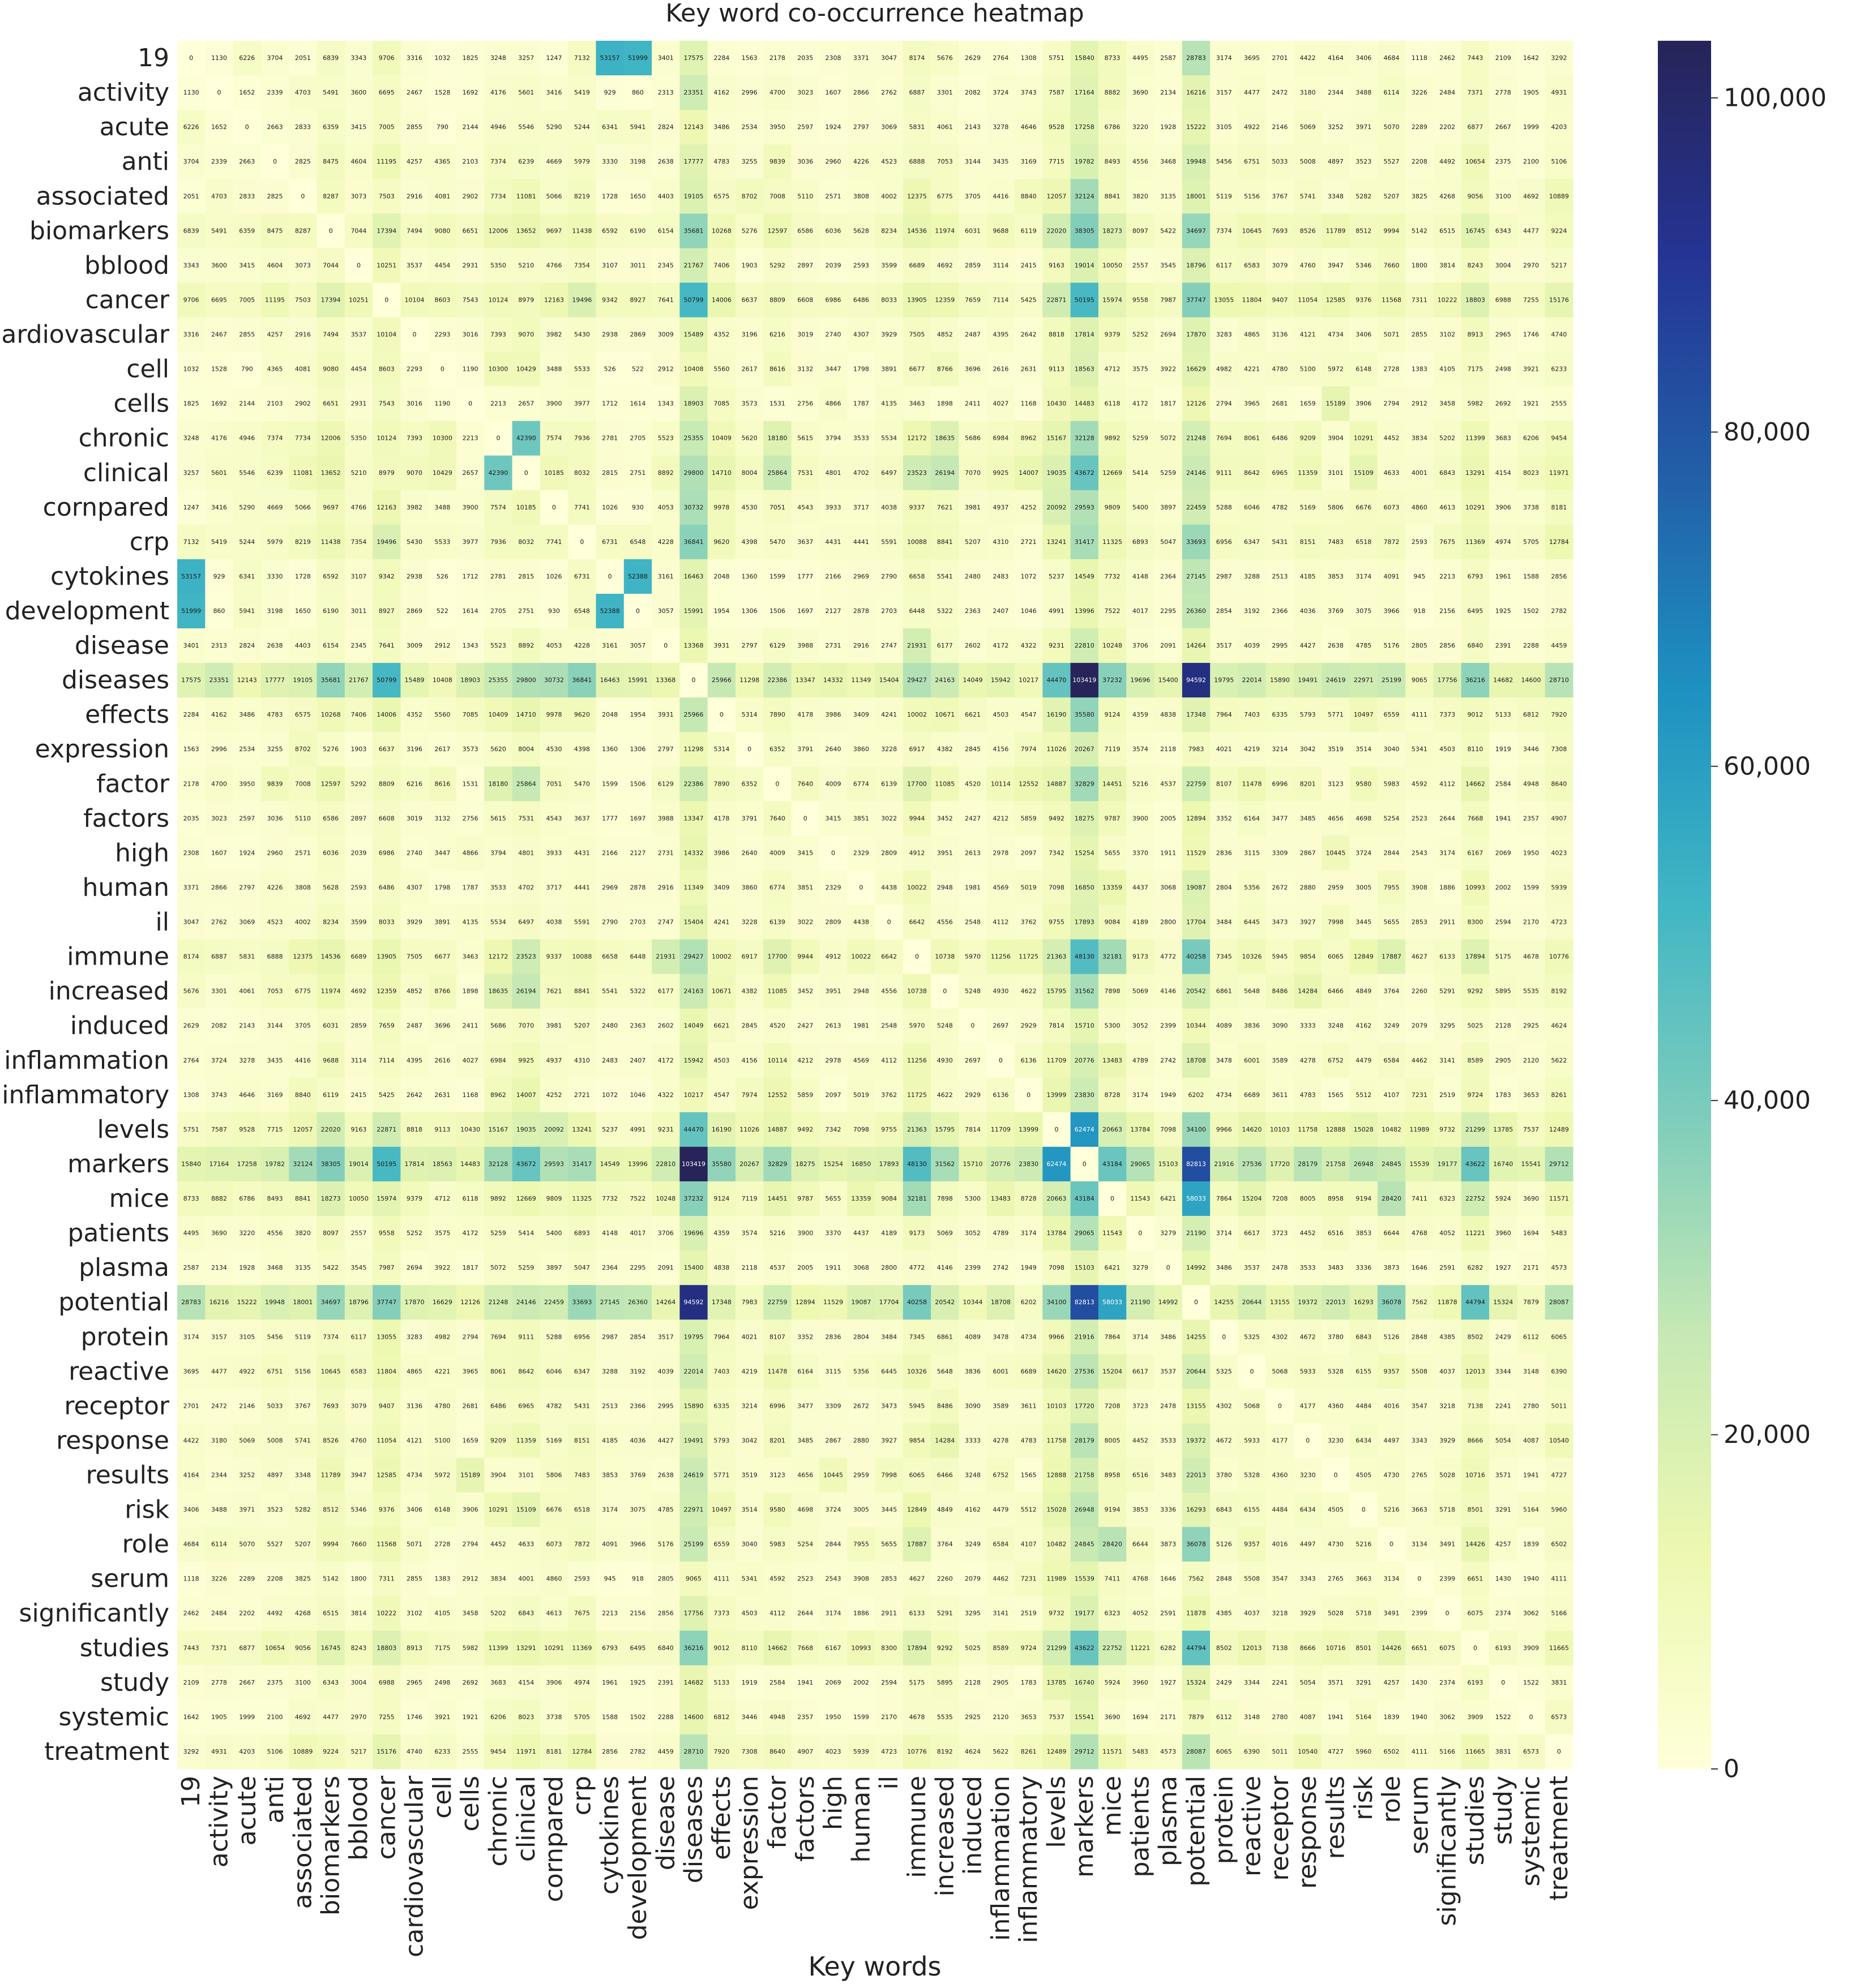 The image size is (1860, 1988). I want to click on cell-value-label: 10408, so click(694, 370).